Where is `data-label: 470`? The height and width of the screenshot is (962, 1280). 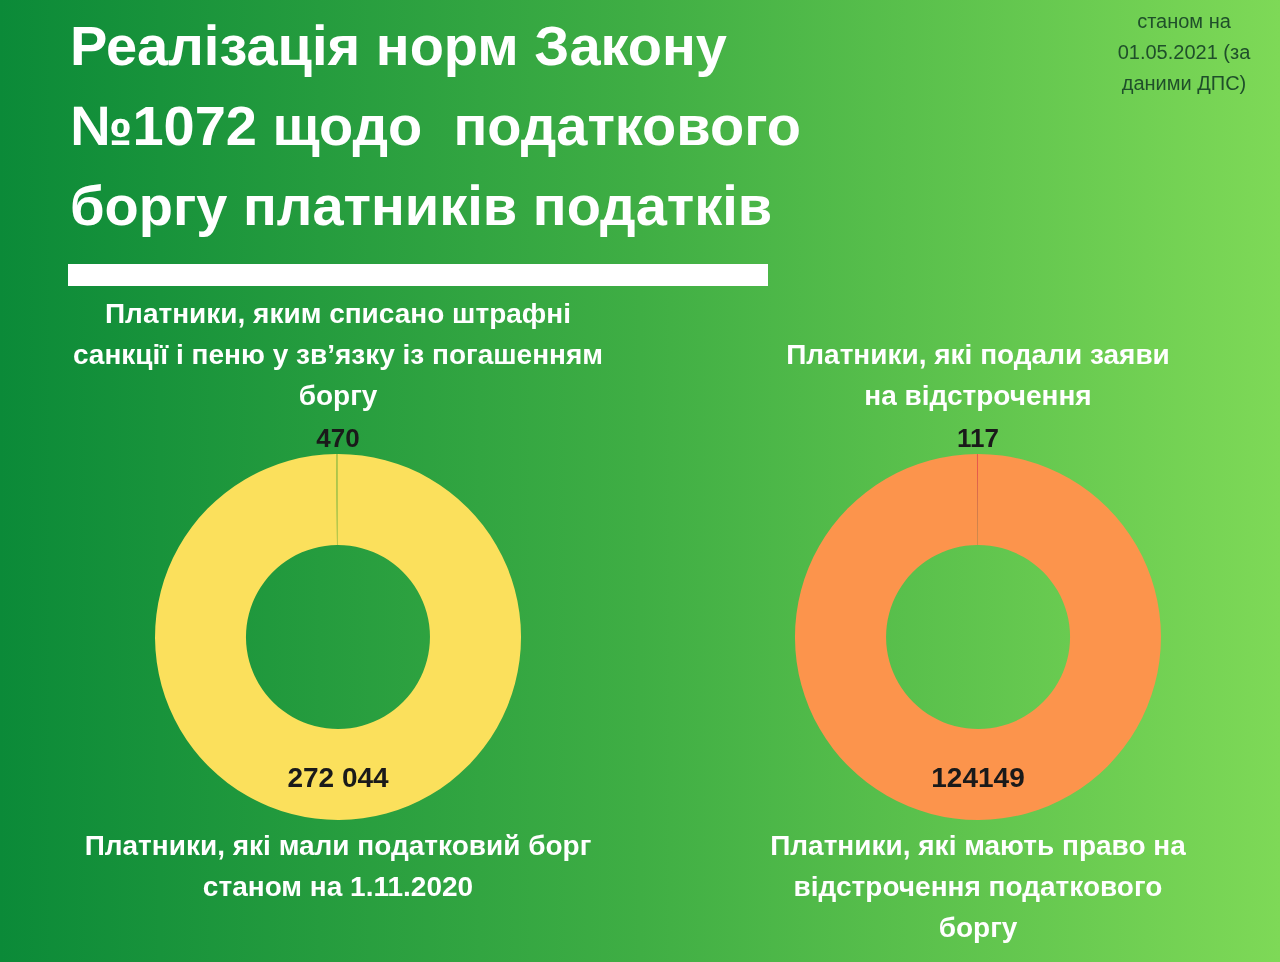
data-label: 470 is located at coordinates (338, 438).